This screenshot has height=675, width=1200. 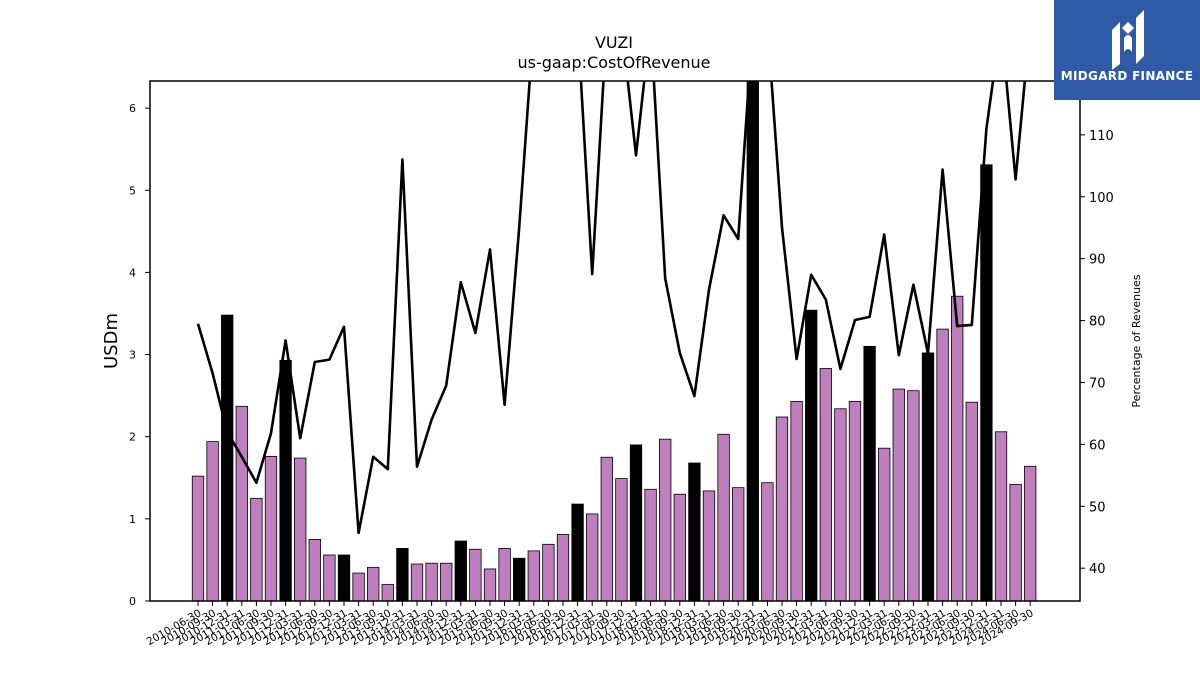 What do you see at coordinates (614, 42) in the screenshot?
I see `chart-title: VUZI` at bounding box center [614, 42].